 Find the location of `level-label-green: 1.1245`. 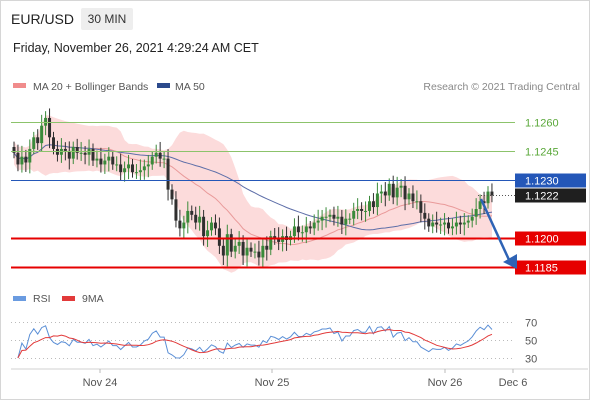

level-label-green: 1.1245 is located at coordinates (542, 153).